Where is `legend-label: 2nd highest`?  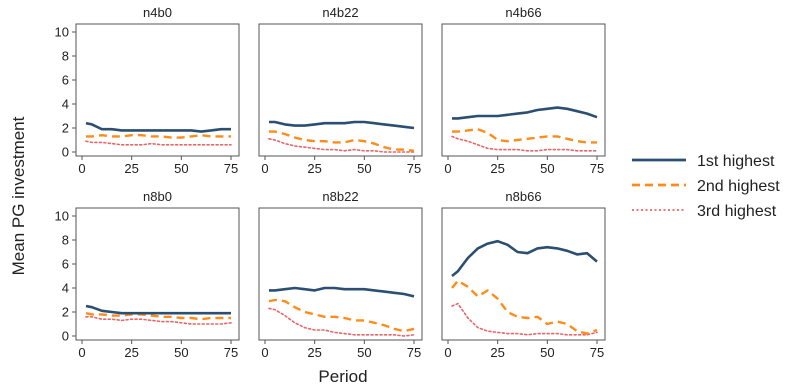 legend-label: 2nd highest is located at coordinates (738, 186).